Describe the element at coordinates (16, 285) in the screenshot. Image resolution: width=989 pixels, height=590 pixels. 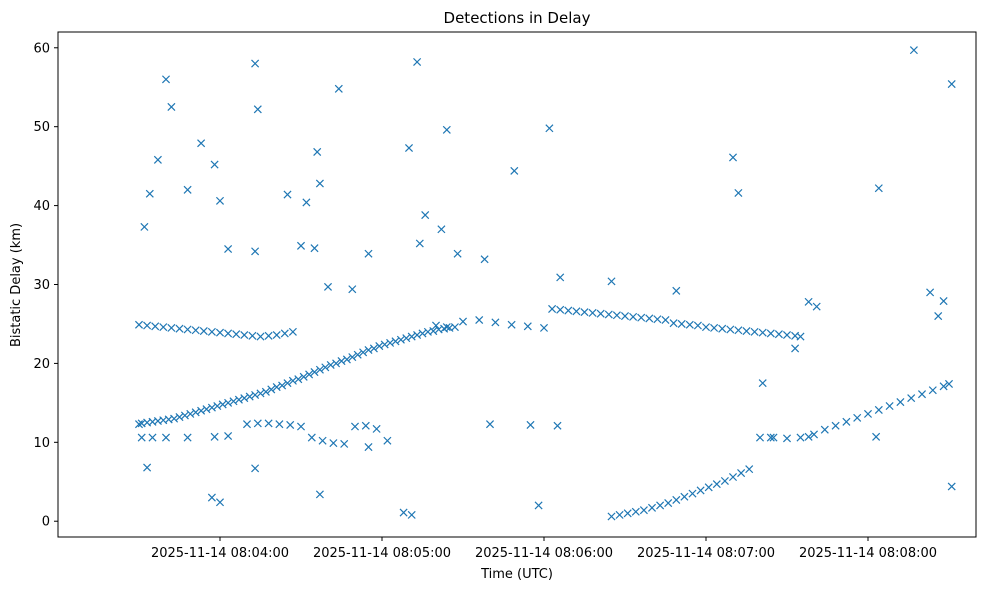
I see `y-axis-label: Bistatic Delay (km)` at that location.